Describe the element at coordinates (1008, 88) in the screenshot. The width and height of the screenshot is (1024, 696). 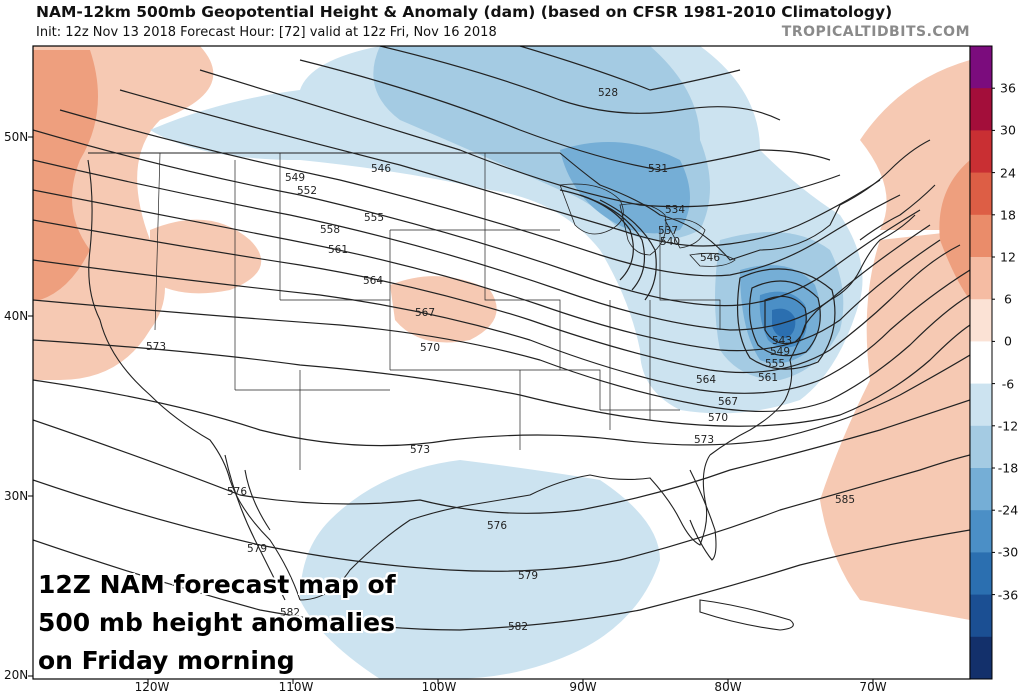
I see `colorbar-tick-0: 36` at that location.